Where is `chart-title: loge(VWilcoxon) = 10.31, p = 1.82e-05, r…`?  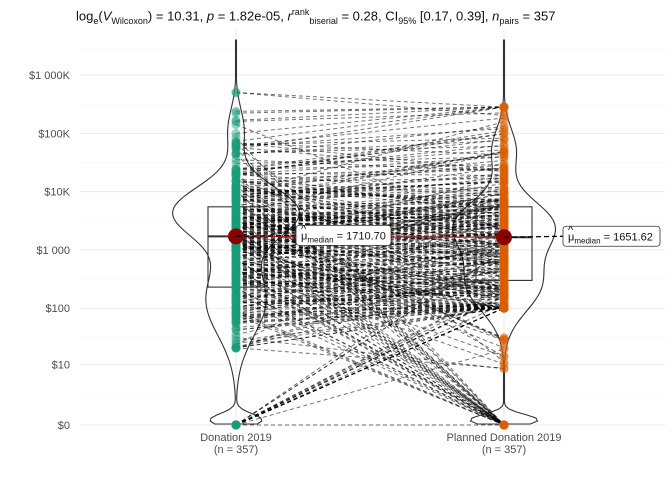
chart-title: loge(VWilcoxon) = 10.31, p = 1.82e-05, r… is located at coordinates (316, 16).